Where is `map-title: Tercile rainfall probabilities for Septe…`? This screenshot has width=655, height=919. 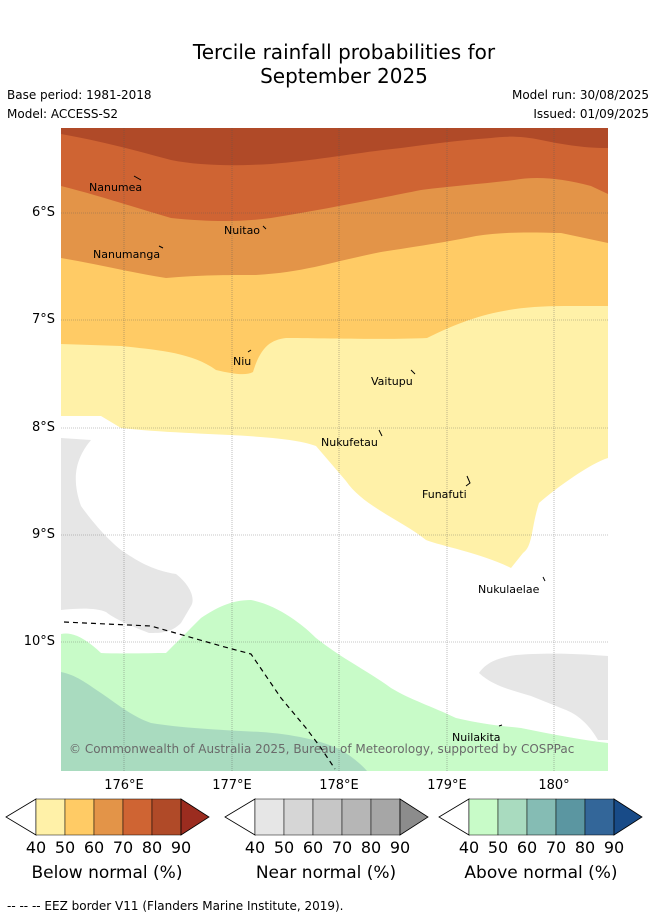
map-title: Tercile rainfall probabilities for Septe… is located at coordinates (327, 64).